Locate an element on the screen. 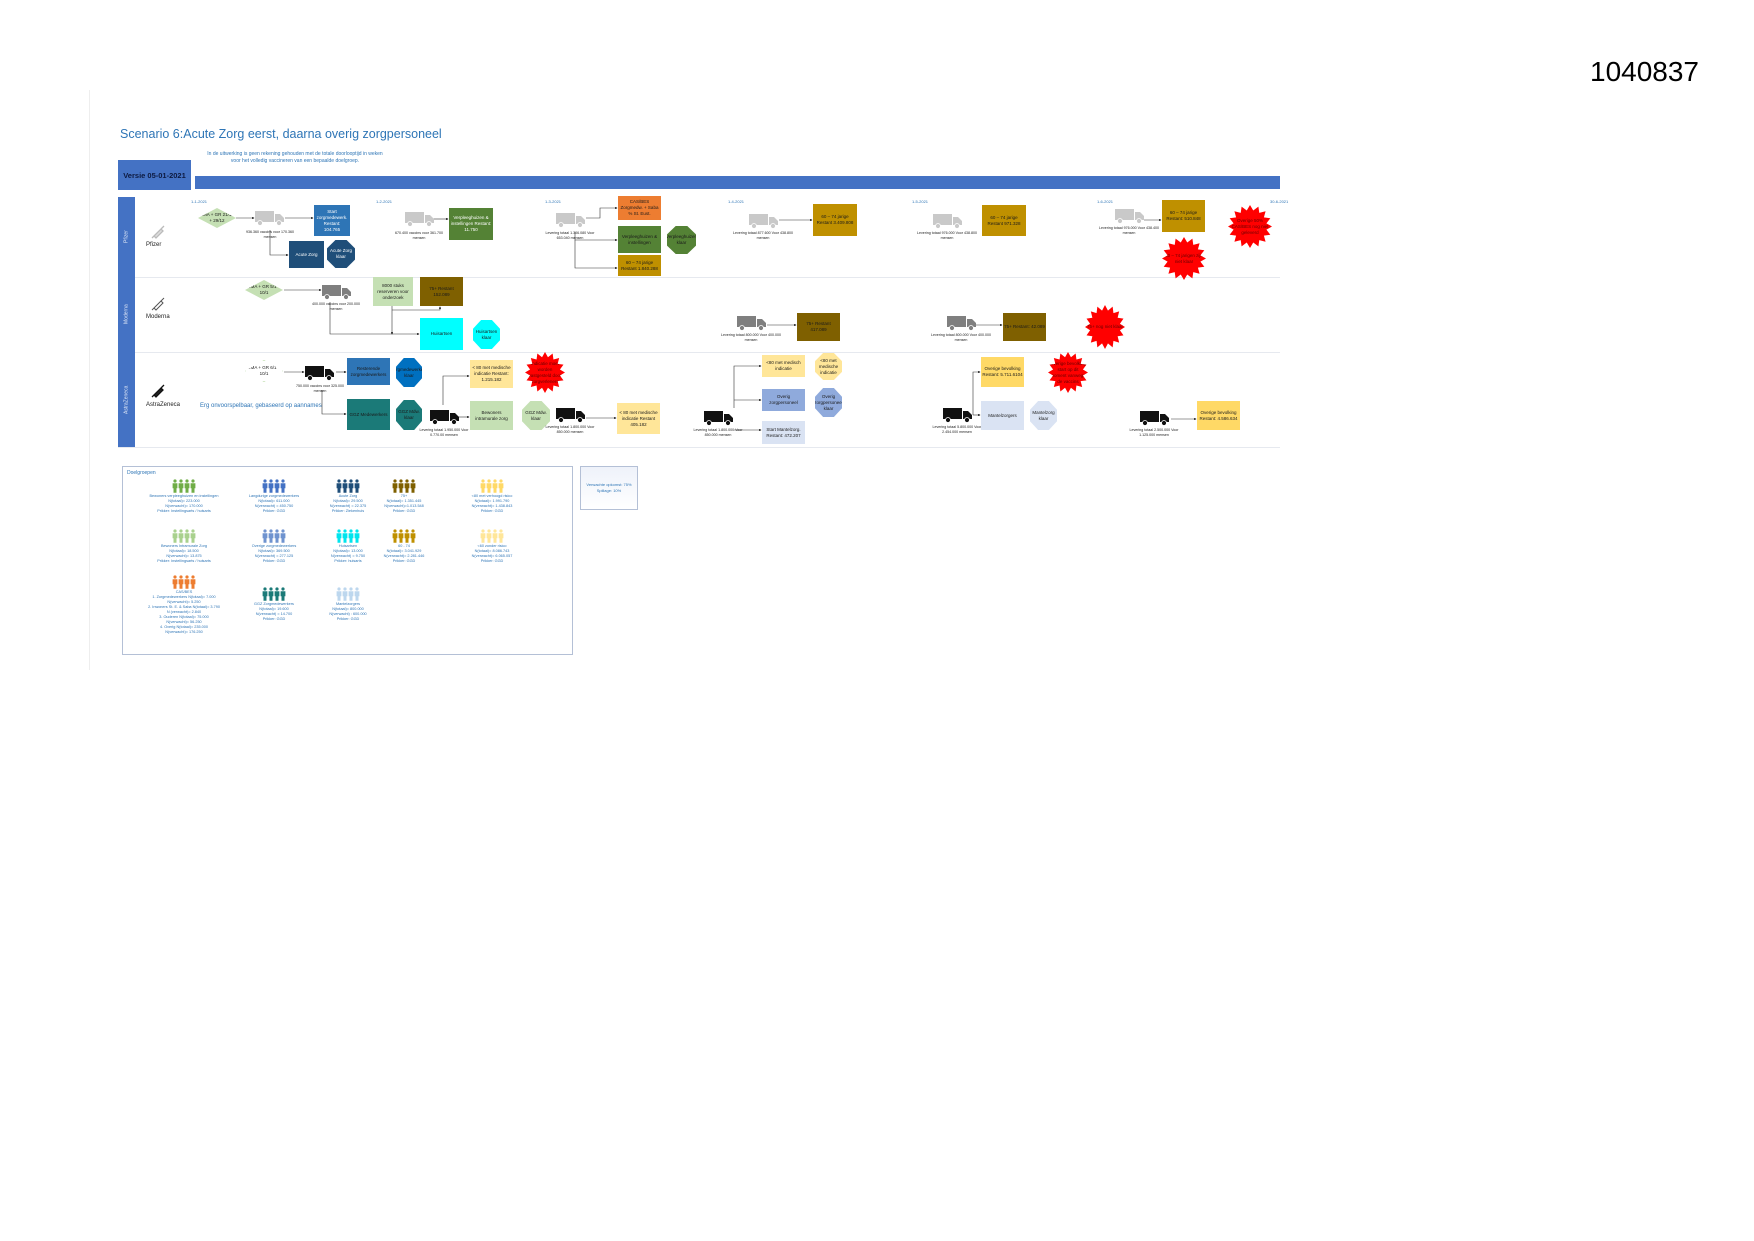 The height and width of the screenshot is (1241, 1754). approval-diamond-astrazeneca: EMA + GR 6/1 + 10/1 is located at coordinates (264, 371).